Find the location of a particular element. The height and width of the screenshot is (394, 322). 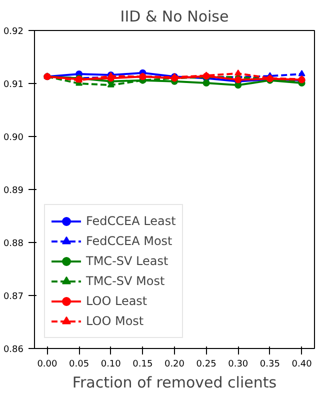

x-tick-label: 0.25 is located at coordinates (206, 365).